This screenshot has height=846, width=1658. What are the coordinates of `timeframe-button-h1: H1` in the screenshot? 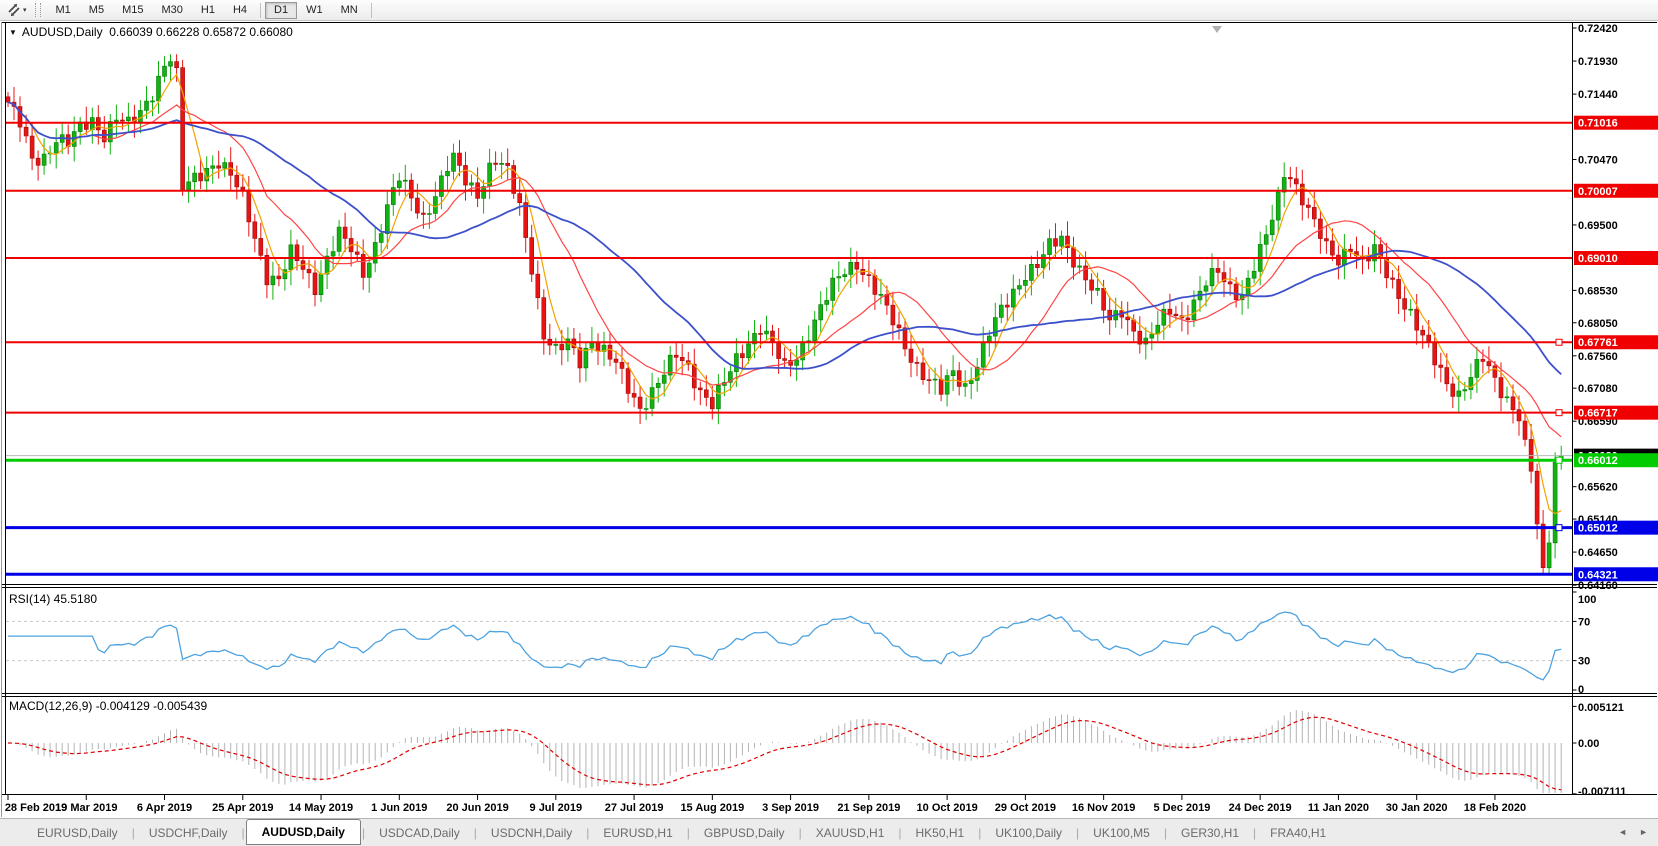 It's located at (208, 10).